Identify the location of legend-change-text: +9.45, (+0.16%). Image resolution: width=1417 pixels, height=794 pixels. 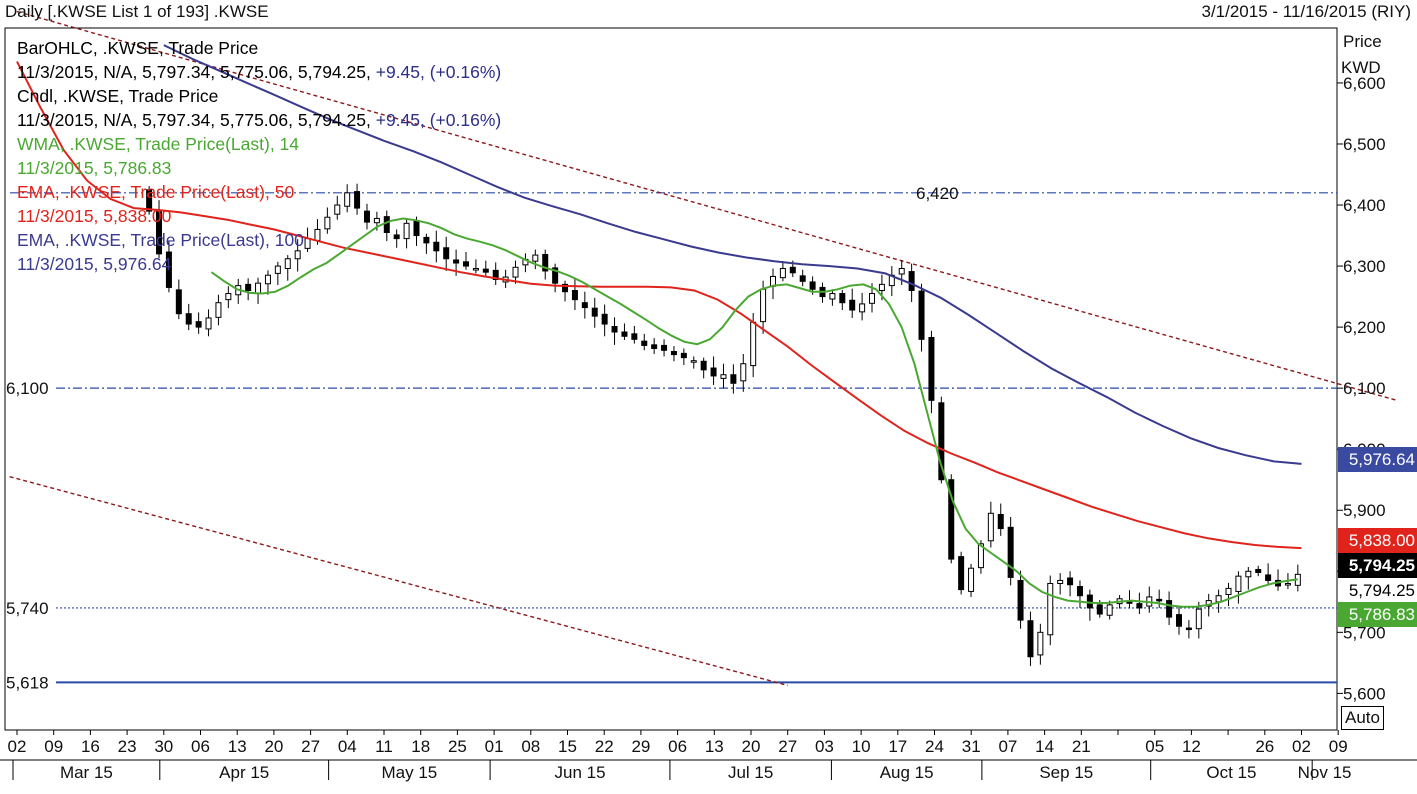
(438, 120).